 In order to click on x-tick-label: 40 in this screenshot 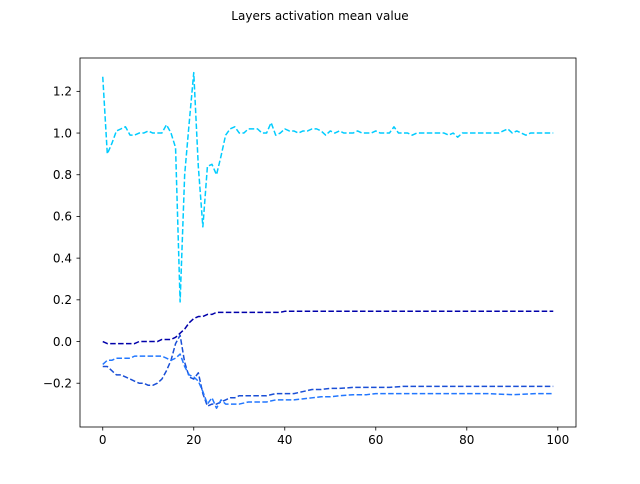, I will do `click(284, 440)`.